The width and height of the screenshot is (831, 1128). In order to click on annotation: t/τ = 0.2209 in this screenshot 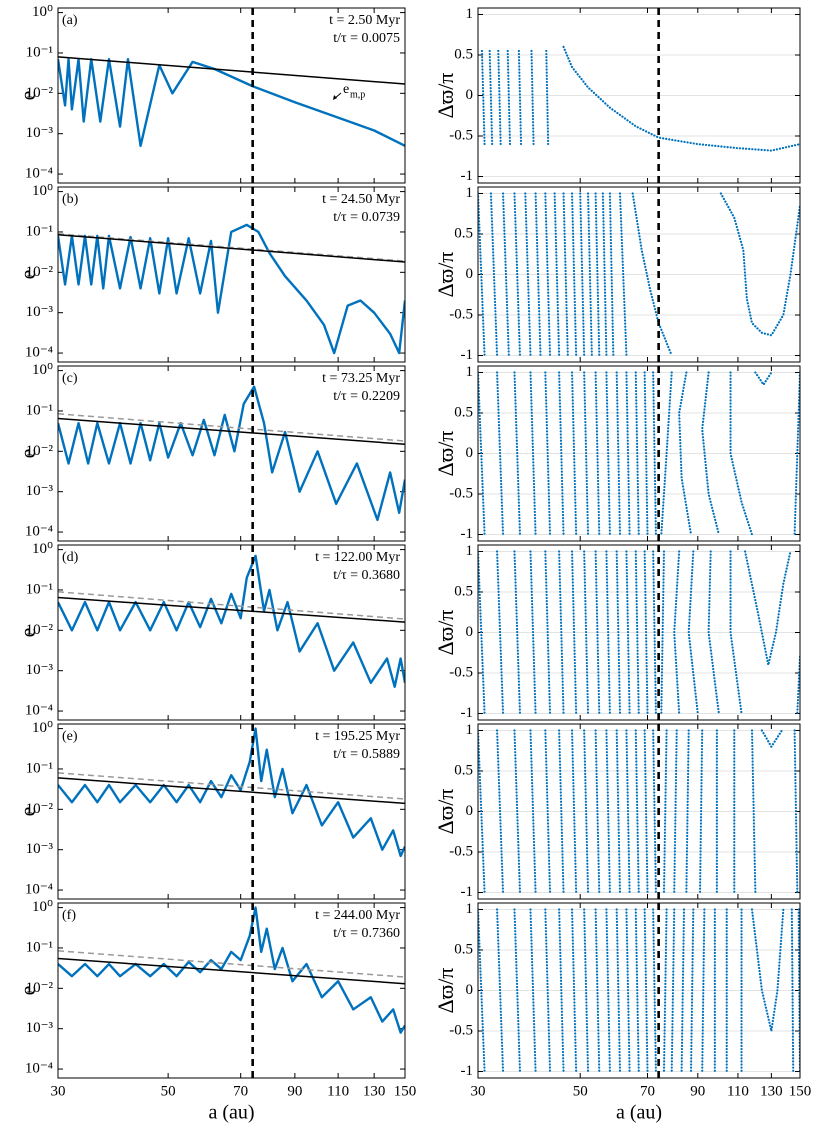, I will do `click(366, 396)`.